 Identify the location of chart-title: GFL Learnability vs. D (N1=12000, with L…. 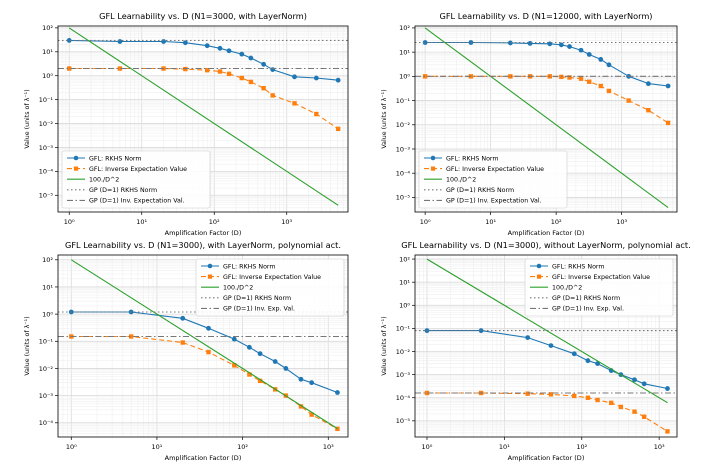
(546, 16).